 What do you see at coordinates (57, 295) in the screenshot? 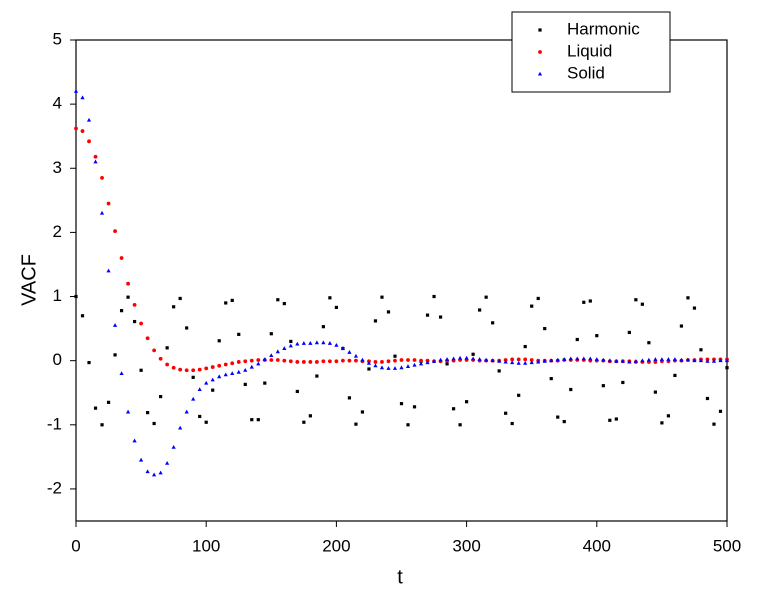
I see `y-tick-label: 1` at bounding box center [57, 295].